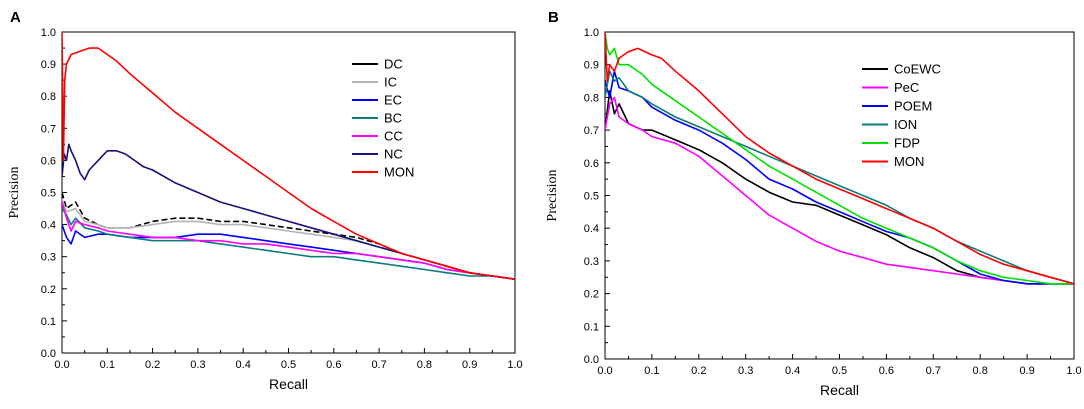 Image resolution: width=1084 pixels, height=409 pixels. Describe the element at coordinates (15, 17) in the screenshot. I see `panel-label: A` at that location.